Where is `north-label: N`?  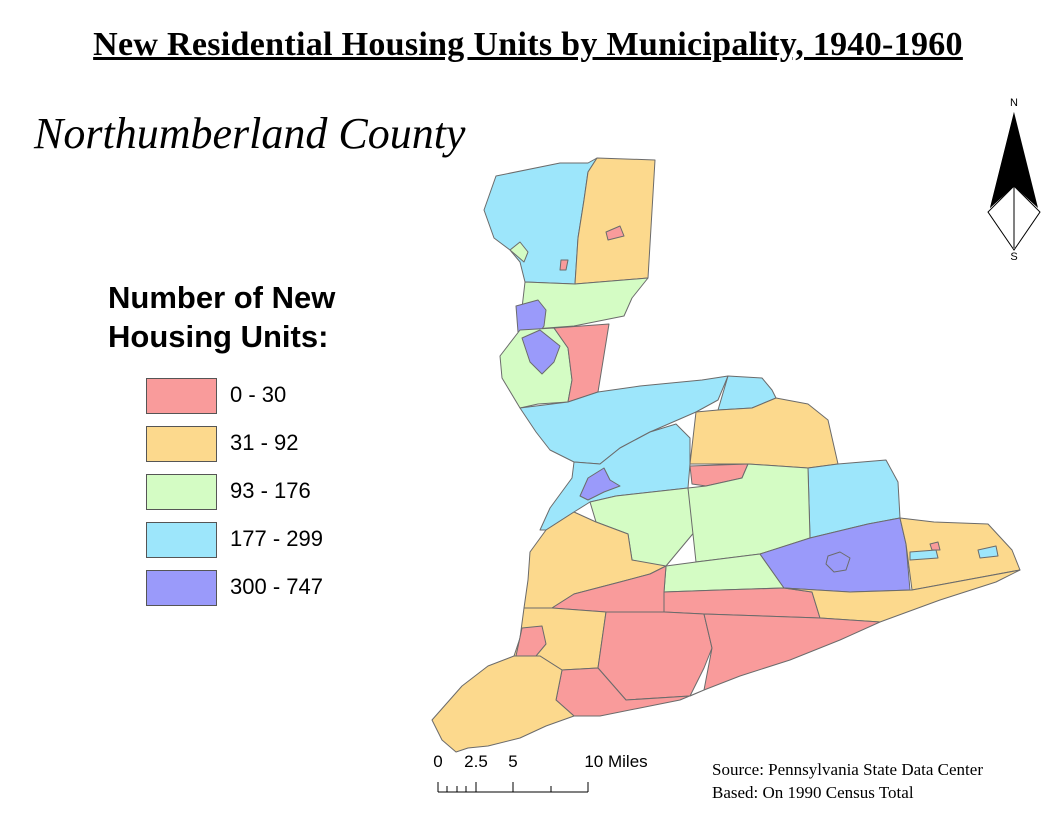 north-label: N is located at coordinates (1014, 103).